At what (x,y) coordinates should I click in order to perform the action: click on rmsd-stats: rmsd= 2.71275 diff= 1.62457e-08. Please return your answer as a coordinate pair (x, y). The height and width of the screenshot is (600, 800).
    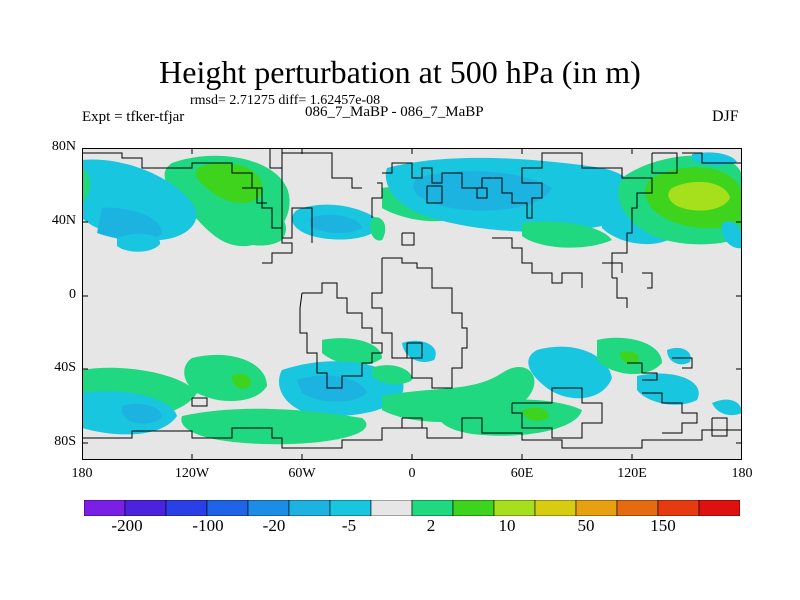
    Looking at the image, I should click on (285, 100).